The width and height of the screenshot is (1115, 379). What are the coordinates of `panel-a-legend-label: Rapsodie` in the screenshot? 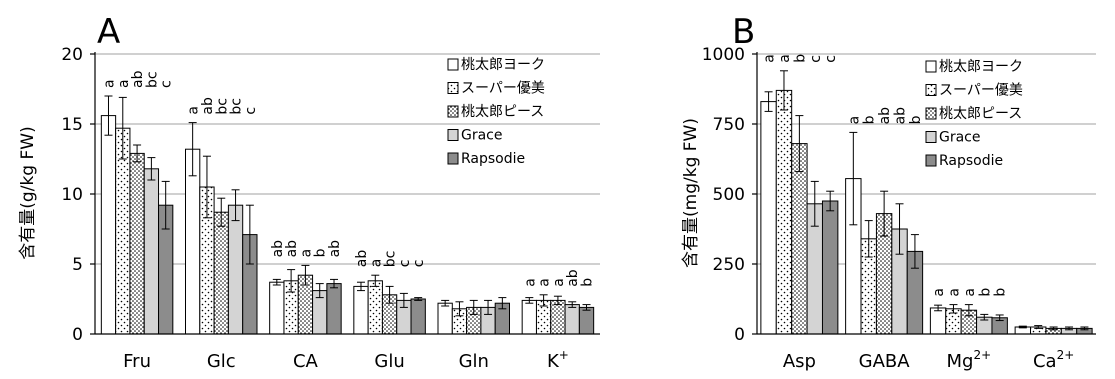 It's located at (493, 159).